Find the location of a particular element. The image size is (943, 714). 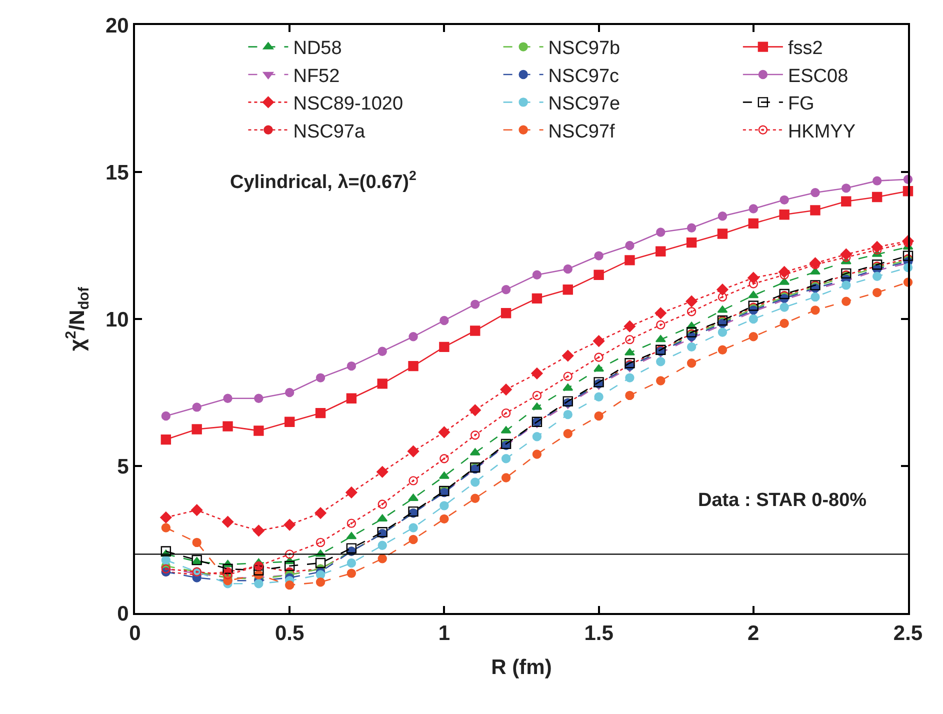

legend-label: NF52 is located at coordinates (316, 76).